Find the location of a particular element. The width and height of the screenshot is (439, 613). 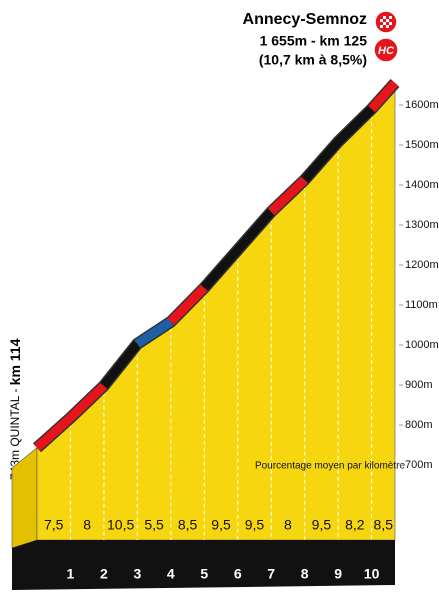

grade-label: 8,2 is located at coordinates (355, 525).